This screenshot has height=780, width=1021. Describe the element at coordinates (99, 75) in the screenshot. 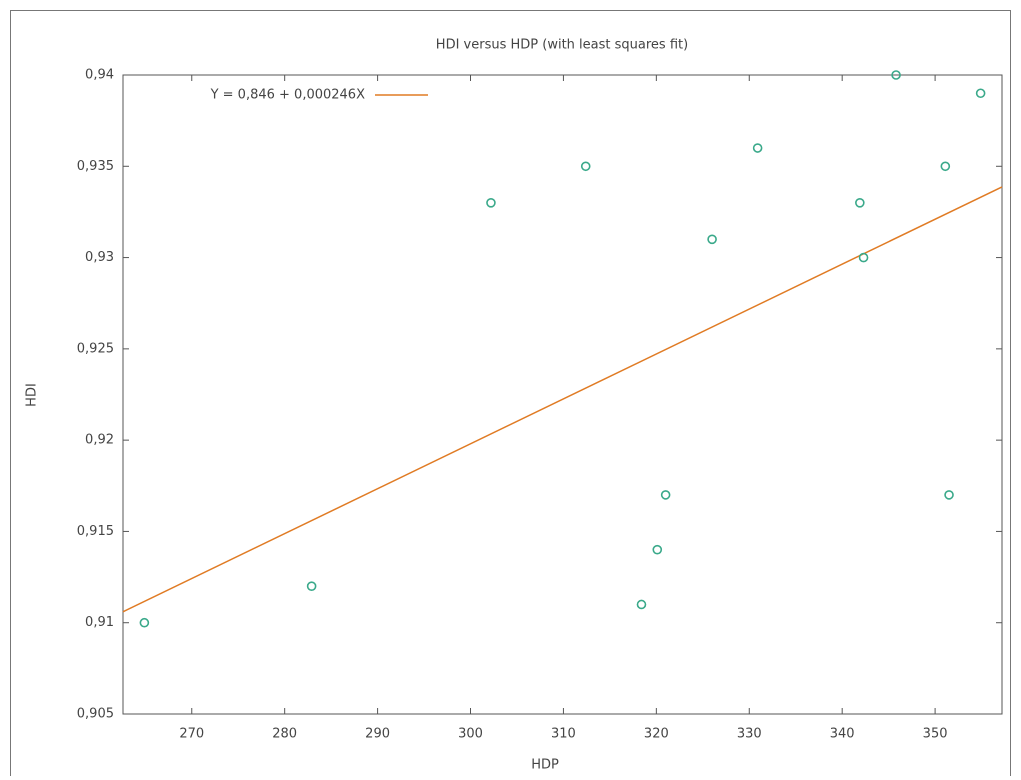

I see `y-tick-label: 0,94` at that location.